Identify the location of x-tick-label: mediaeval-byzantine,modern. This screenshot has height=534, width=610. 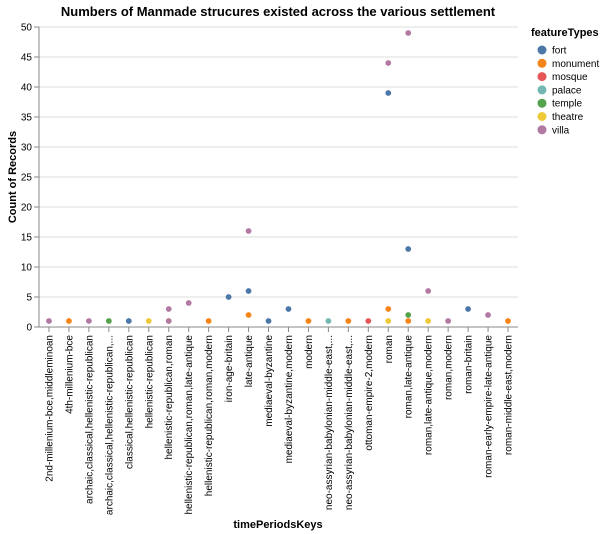
(289, 399).